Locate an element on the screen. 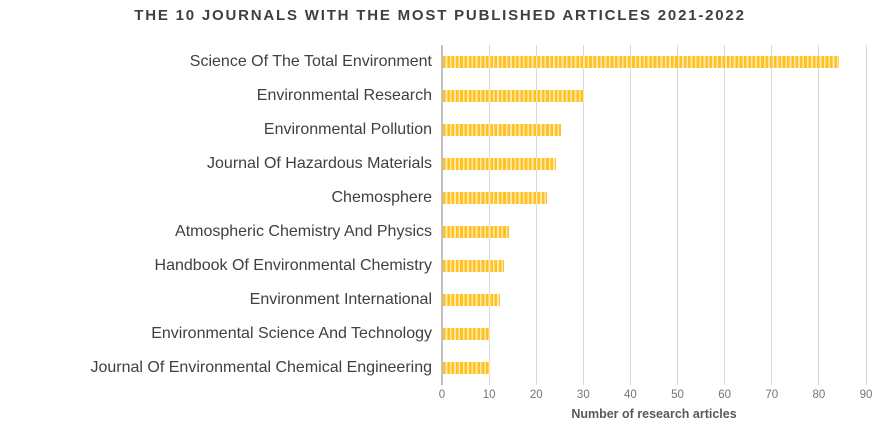 Image resolution: width=880 pixels, height=436 pixels. x-tick-label: 40 is located at coordinates (630, 395).